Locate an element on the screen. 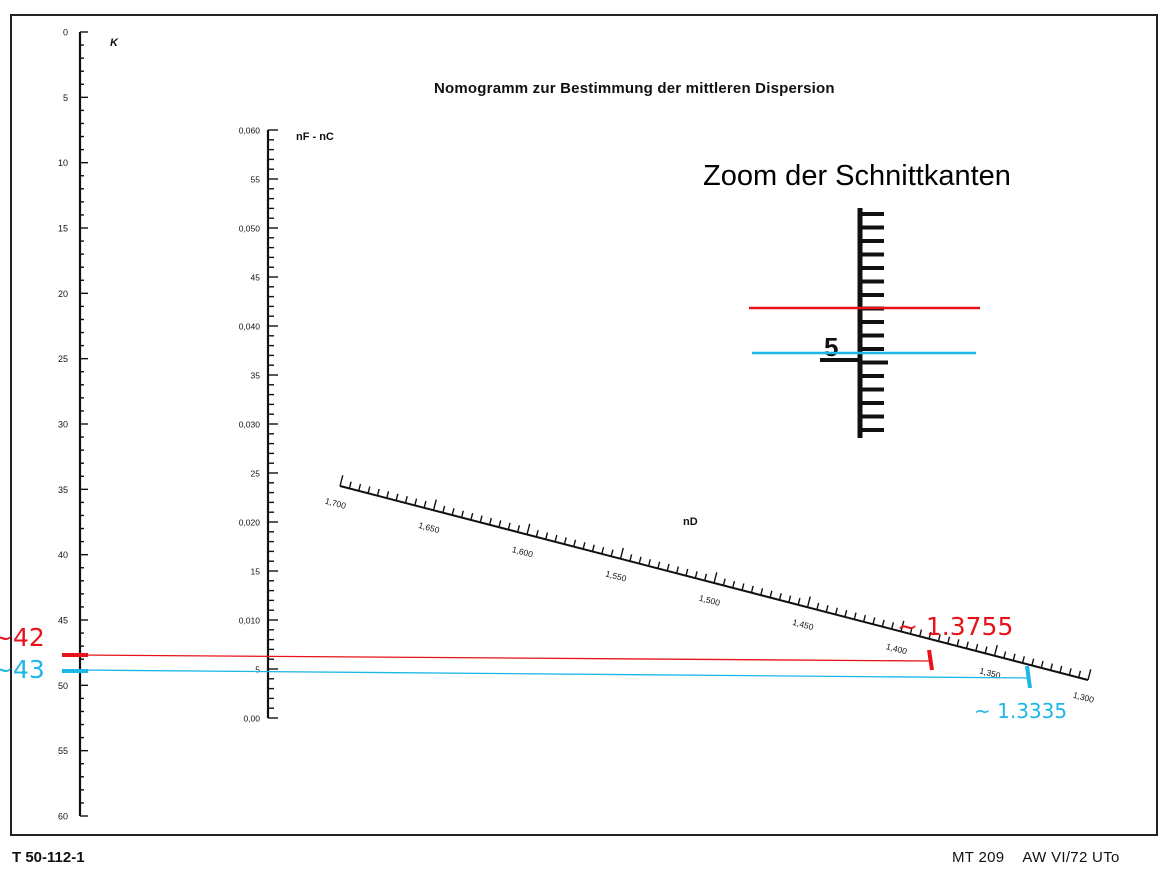 This screenshot has width=1175, height=871. k-tick-label: 10 is located at coordinates (63, 163).